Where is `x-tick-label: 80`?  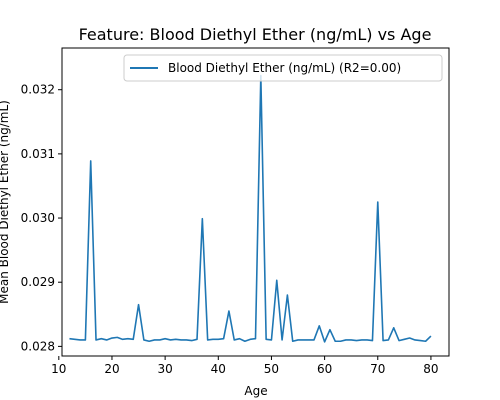 x-tick-label: 80 is located at coordinates (430, 369).